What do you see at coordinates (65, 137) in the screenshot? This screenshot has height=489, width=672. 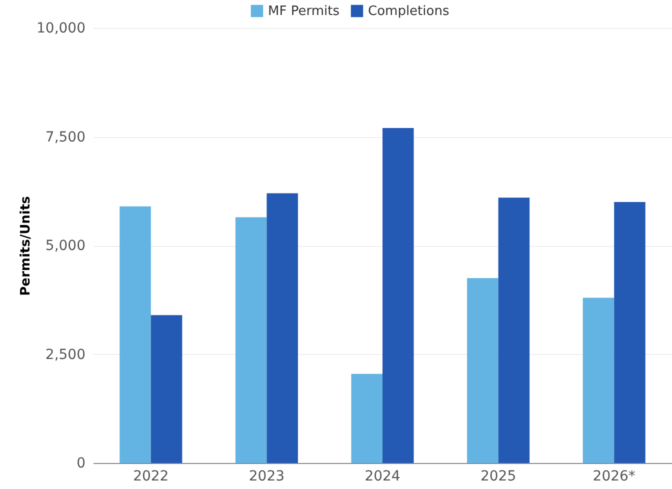 I see `y-tick-label: 7,500` at bounding box center [65, 137].